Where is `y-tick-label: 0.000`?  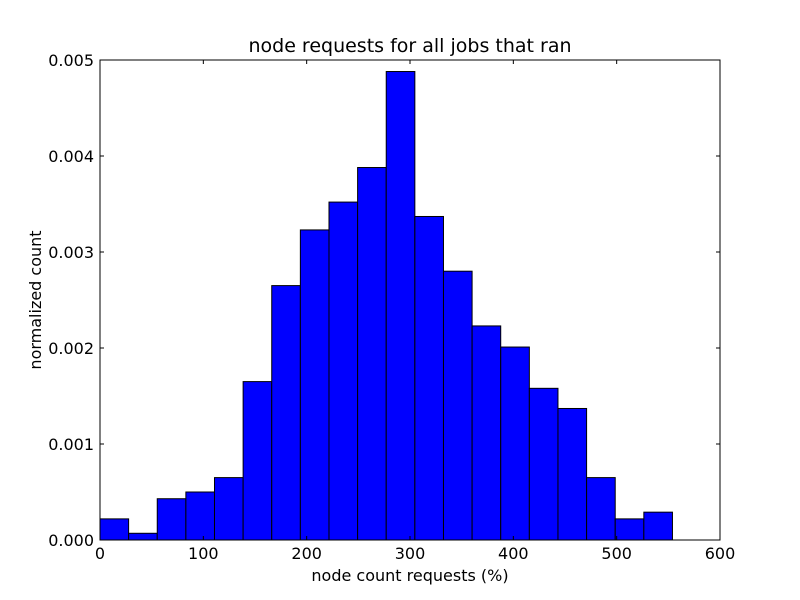 y-tick-label: 0.000 is located at coordinates (71, 540).